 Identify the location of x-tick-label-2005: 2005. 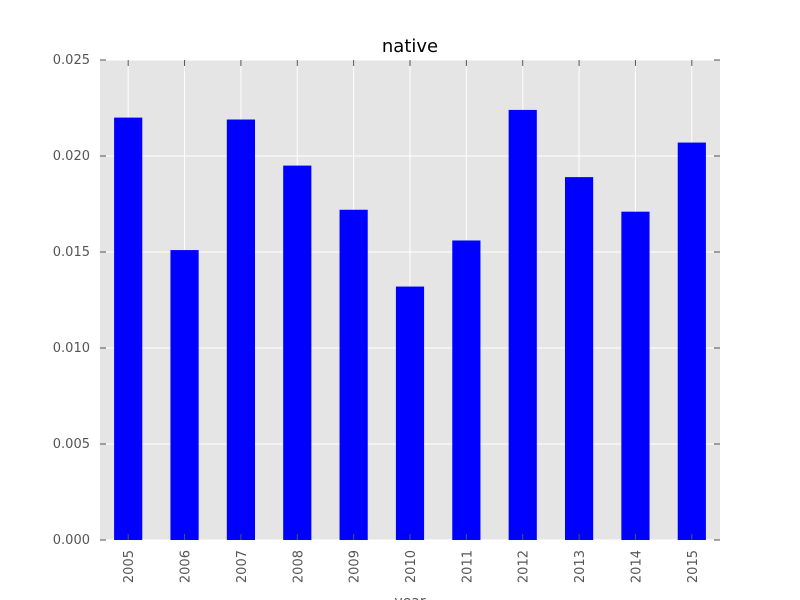
(129, 566).